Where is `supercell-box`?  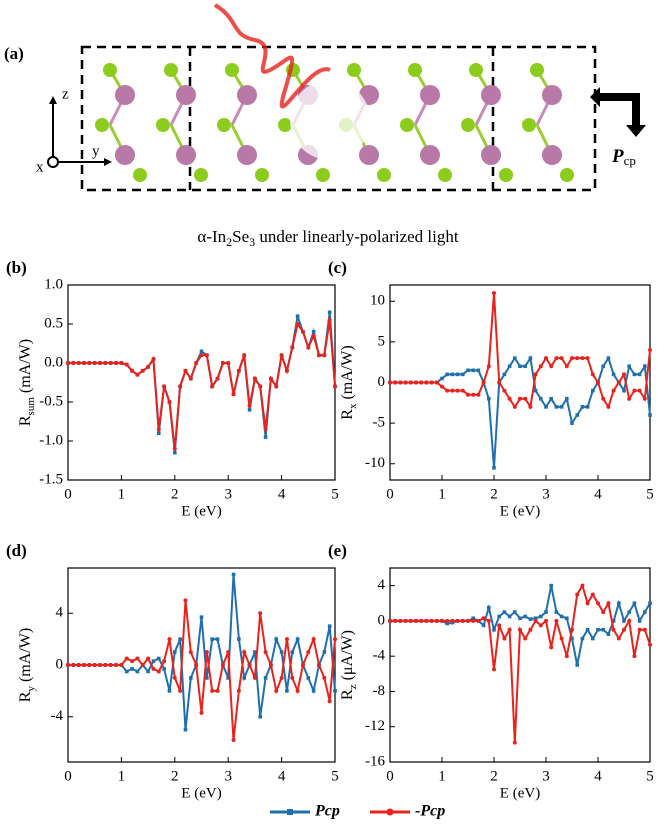
supercell-box is located at coordinates (338, 118).